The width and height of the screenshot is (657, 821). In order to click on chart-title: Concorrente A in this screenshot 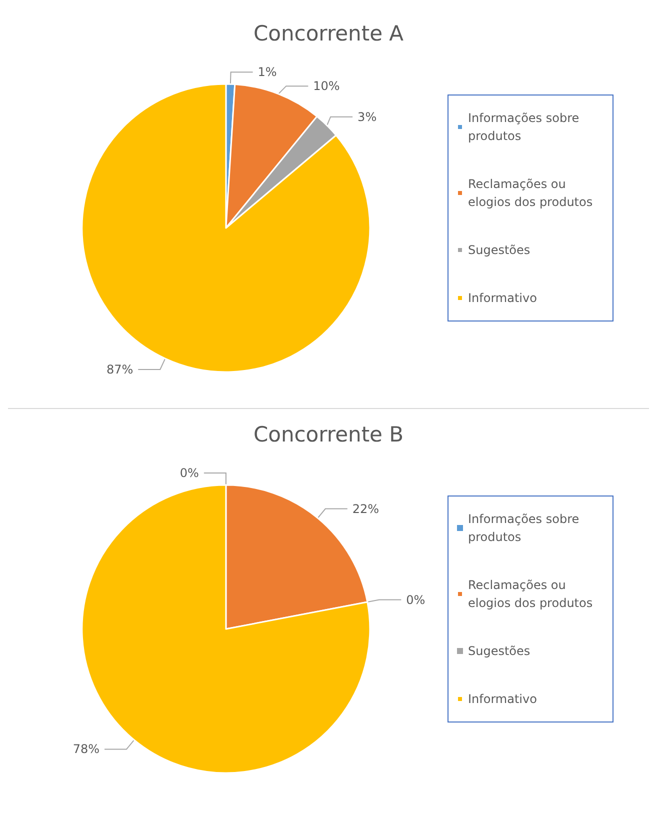, I will do `click(328, 34)`.